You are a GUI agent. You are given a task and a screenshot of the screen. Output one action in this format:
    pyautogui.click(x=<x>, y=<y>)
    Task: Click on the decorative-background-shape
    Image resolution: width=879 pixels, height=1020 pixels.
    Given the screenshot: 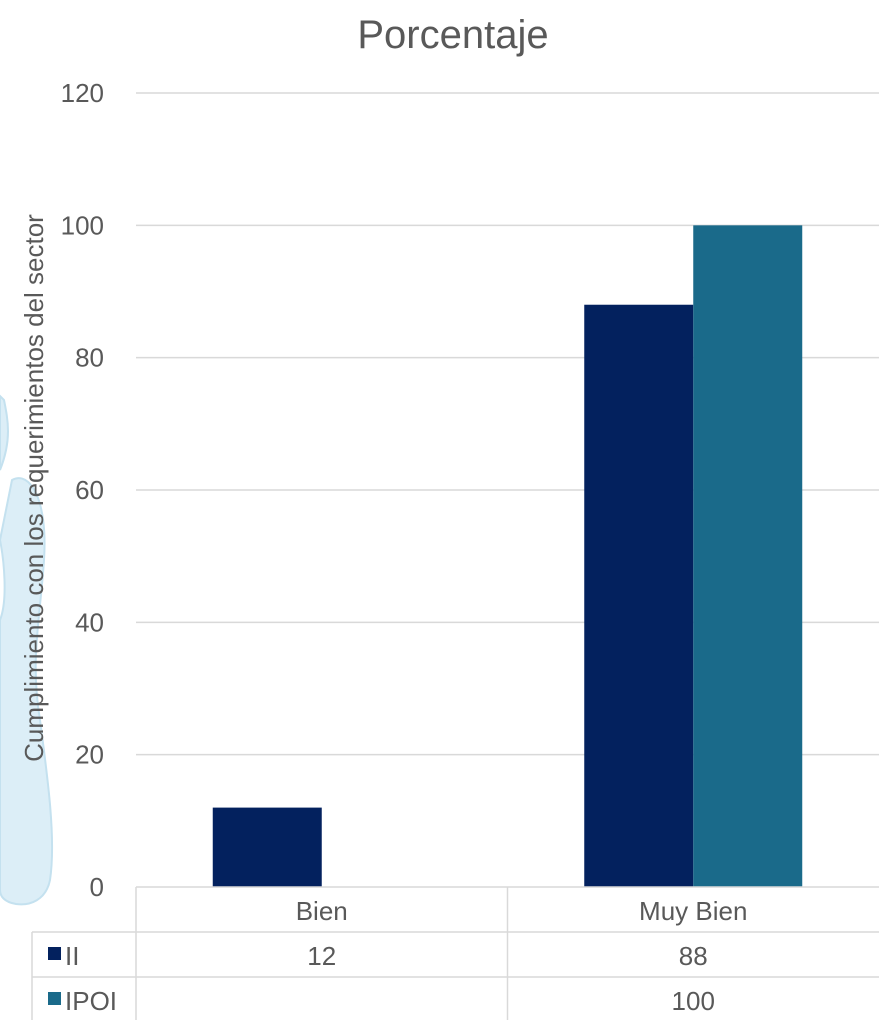 What is the action you would take?
    pyautogui.click(x=27, y=650)
    